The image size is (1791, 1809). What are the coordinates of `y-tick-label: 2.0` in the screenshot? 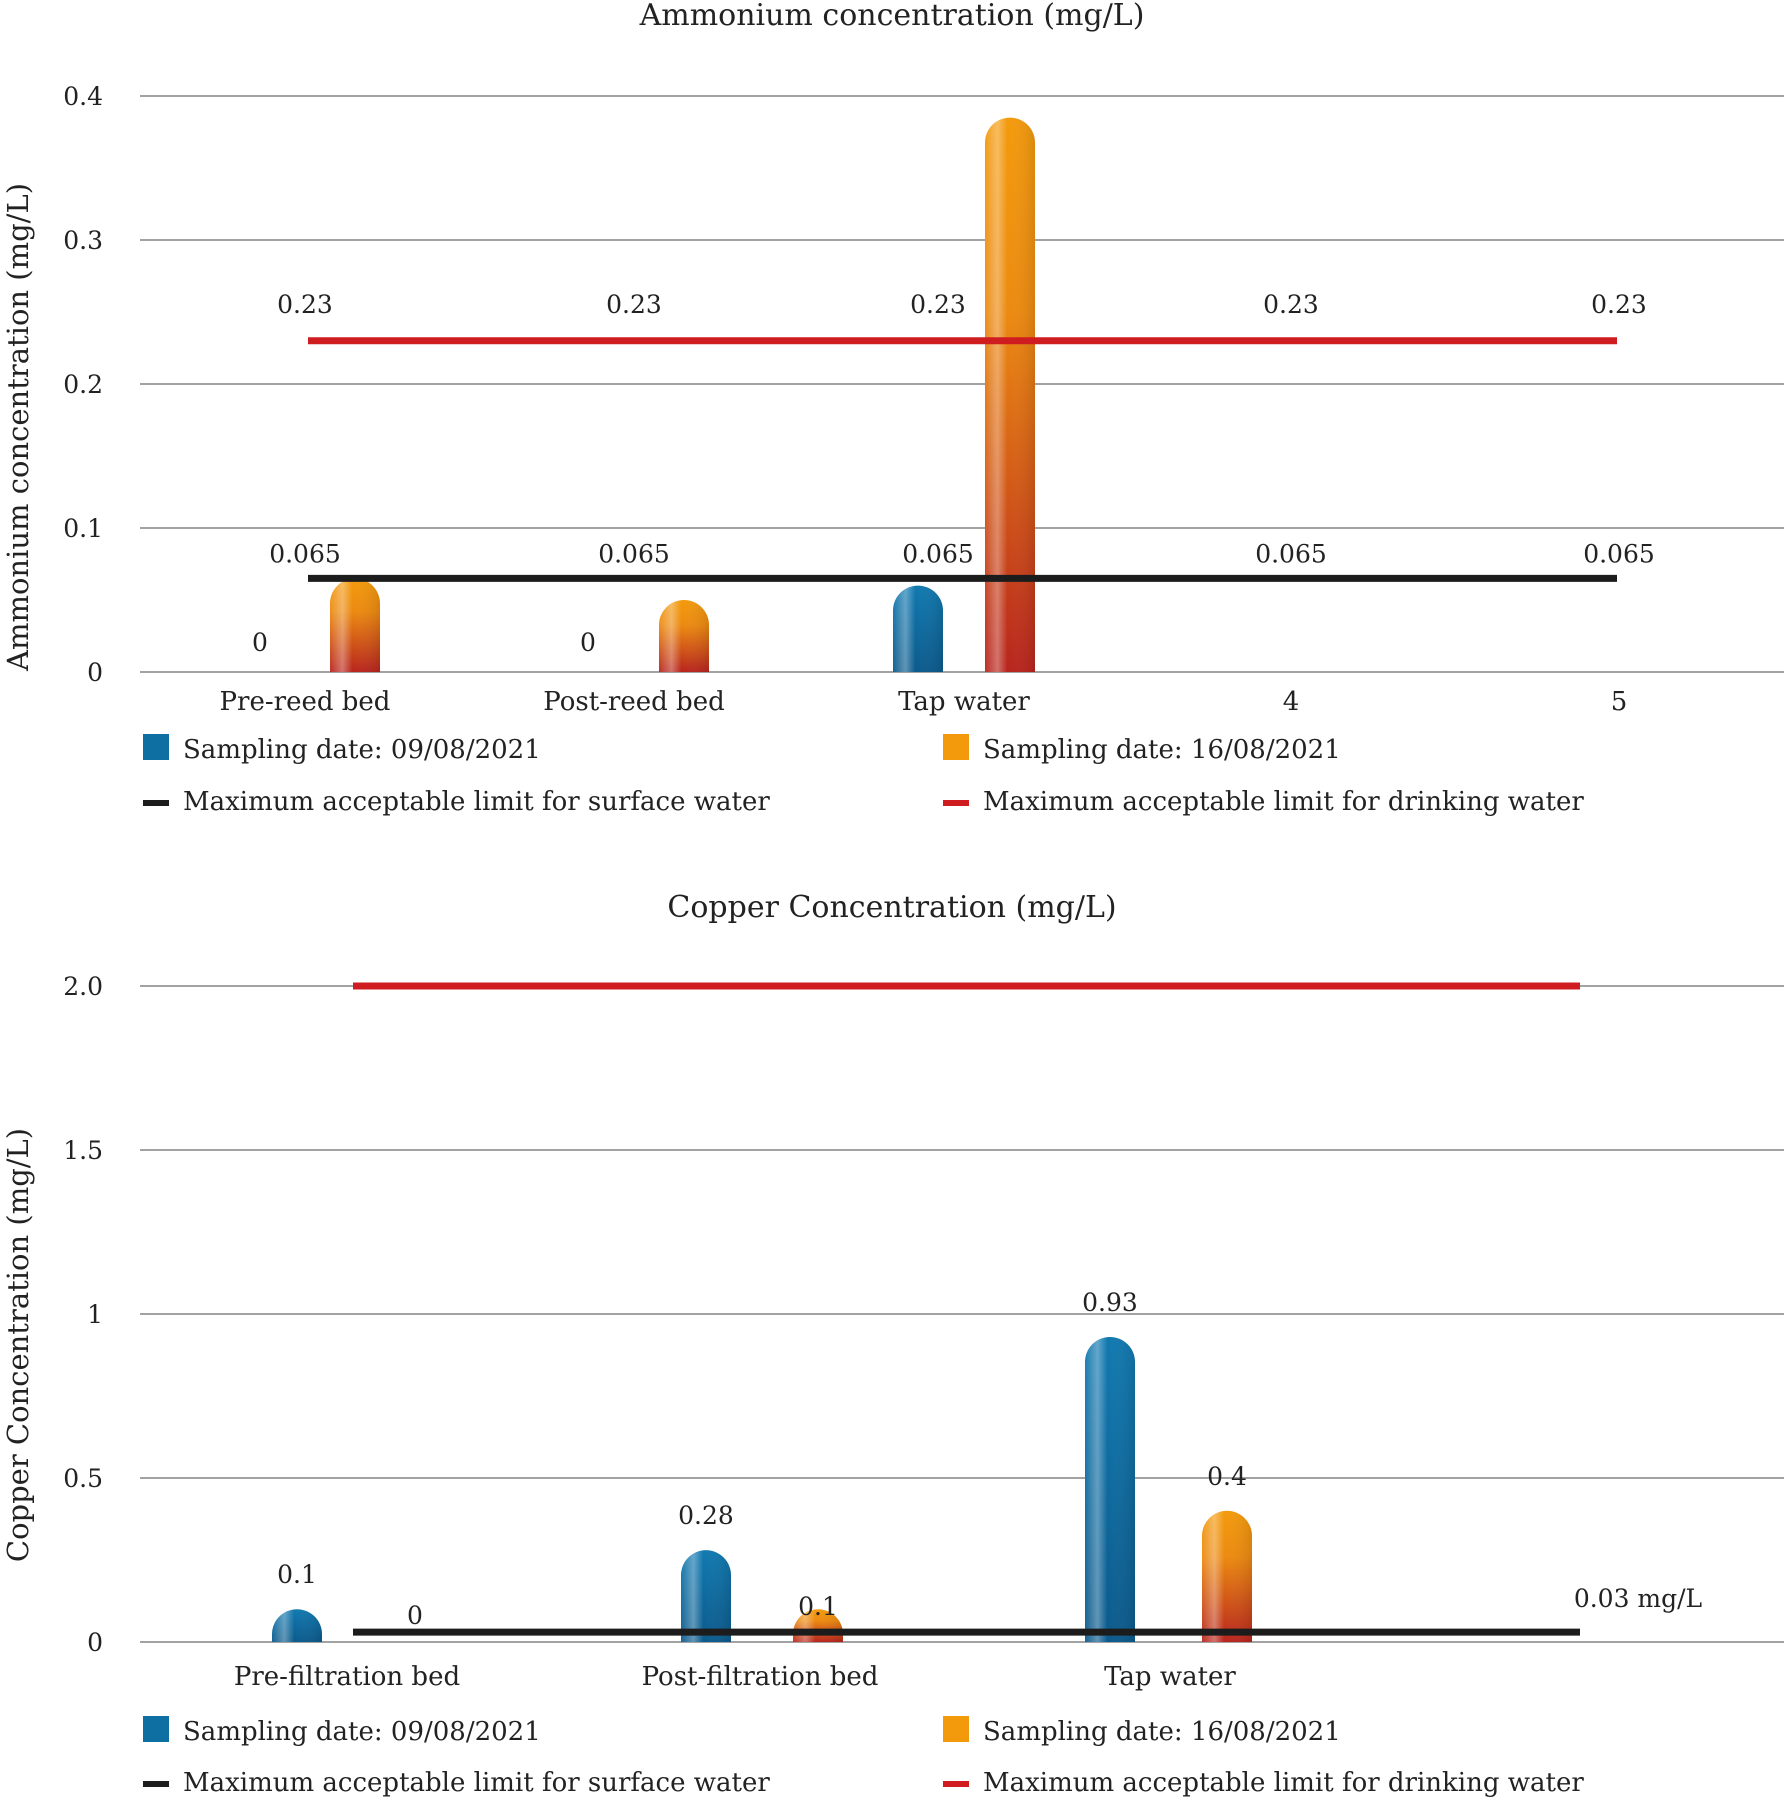 It's located at (83, 986).